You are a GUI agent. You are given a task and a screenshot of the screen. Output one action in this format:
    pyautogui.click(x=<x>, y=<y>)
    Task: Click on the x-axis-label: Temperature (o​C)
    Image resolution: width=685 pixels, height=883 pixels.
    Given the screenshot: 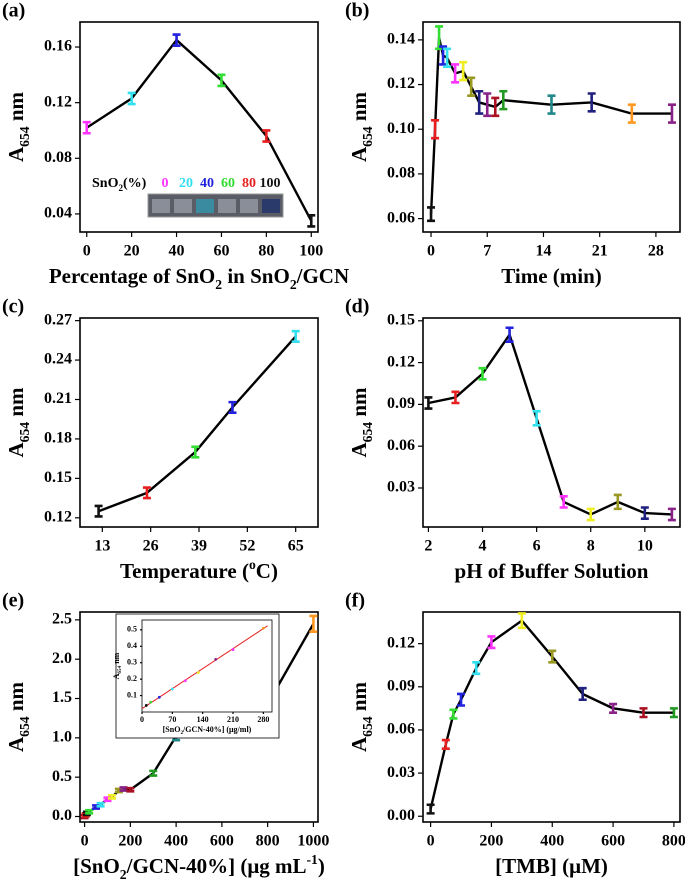 What is the action you would take?
    pyautogui.click(x=199, y=570)
    